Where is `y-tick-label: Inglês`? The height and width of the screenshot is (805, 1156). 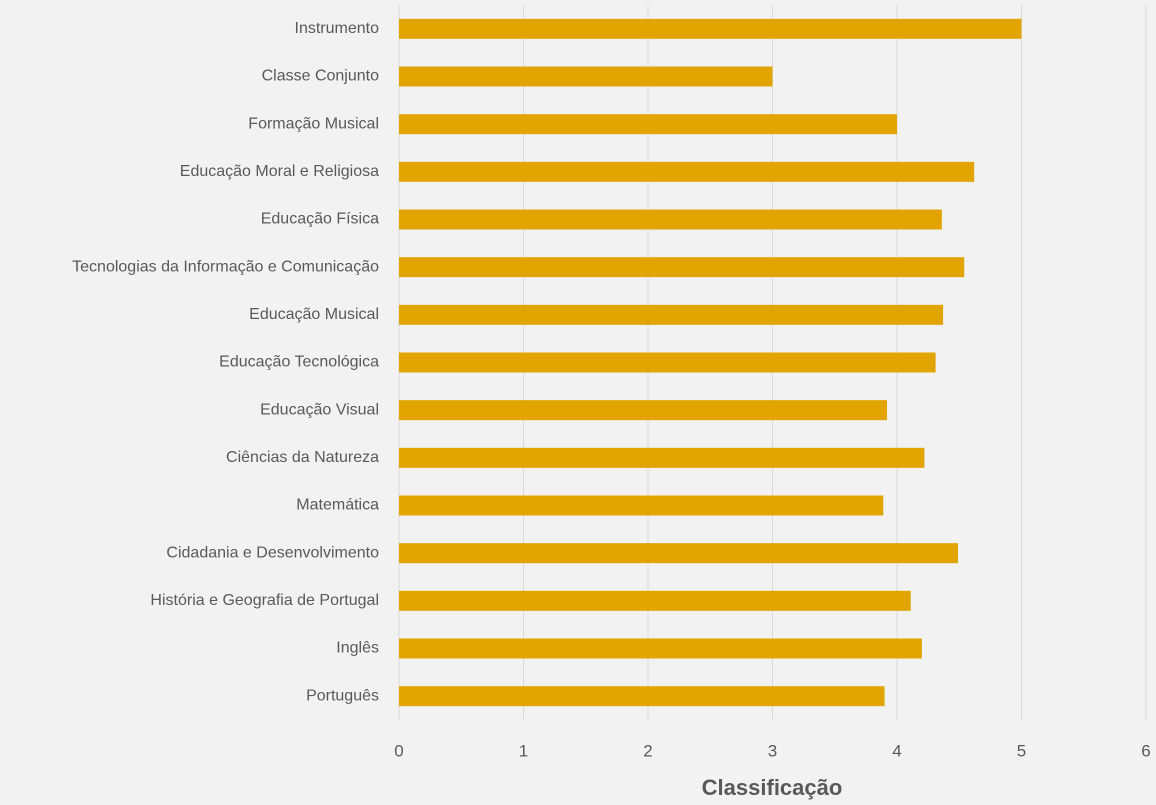 y-tick-label: Inglês is located at coordinates (357, 648).